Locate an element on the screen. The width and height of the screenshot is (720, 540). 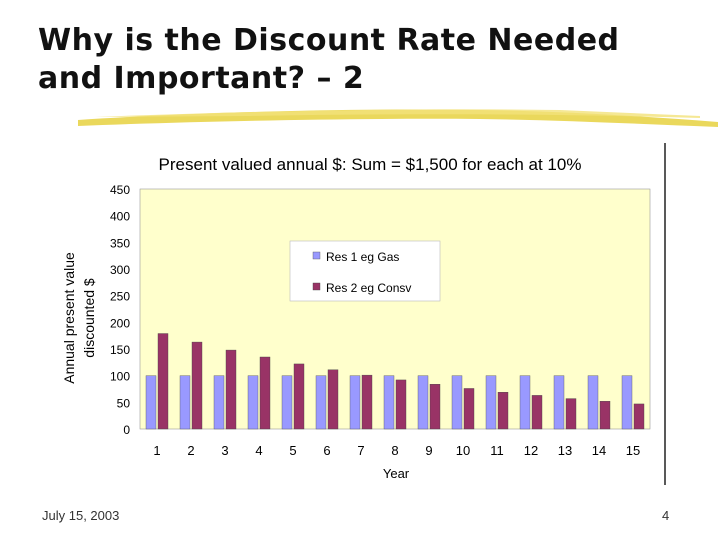
y-tick-label: 450 is located at coordinates (120, 190).